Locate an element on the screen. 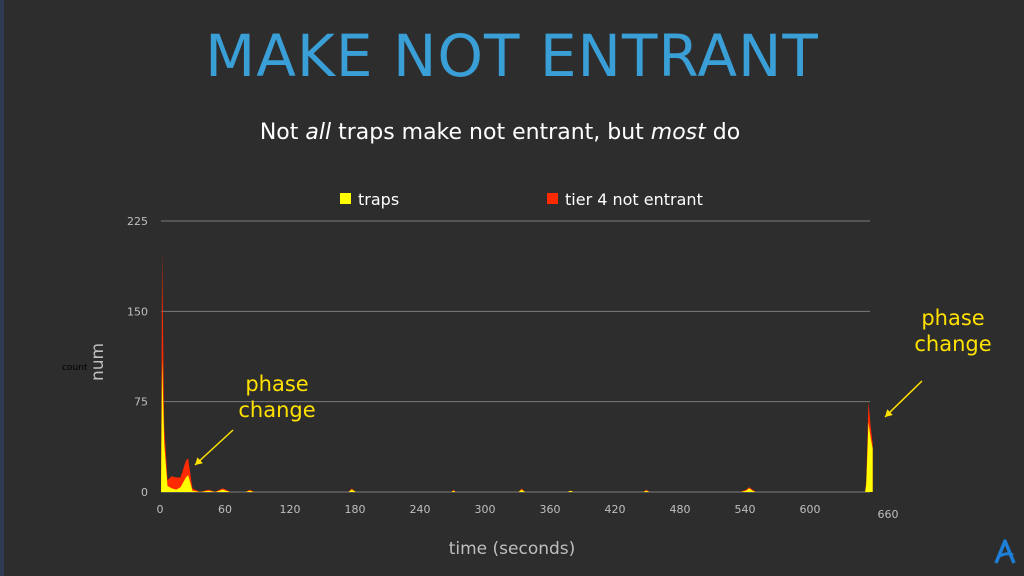  x-tick-label: 540 is located at coordinates (744, 509).